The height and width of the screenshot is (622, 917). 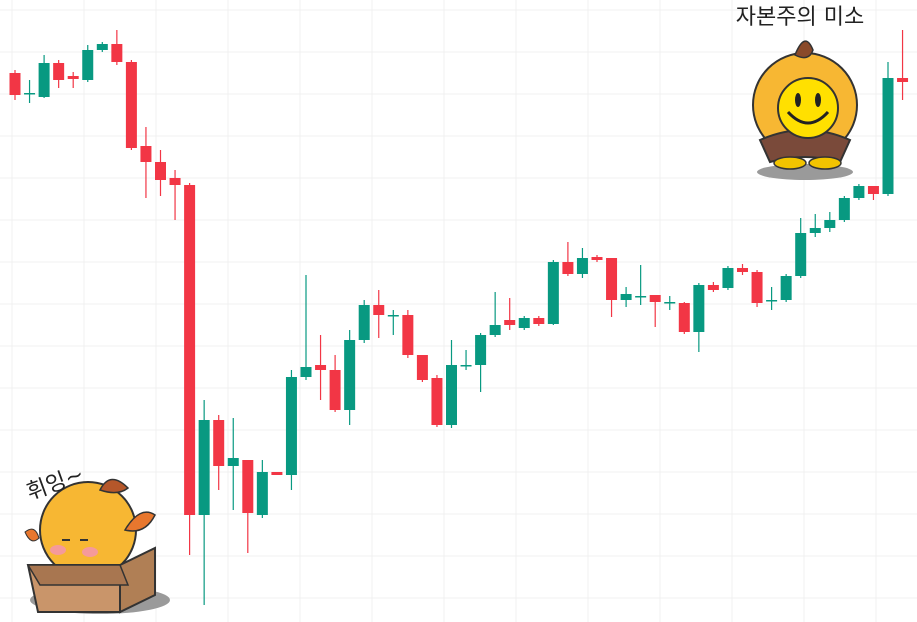 I want to click on smiling-chestnut: 자본주의 미소, so click(x=800, y=92).